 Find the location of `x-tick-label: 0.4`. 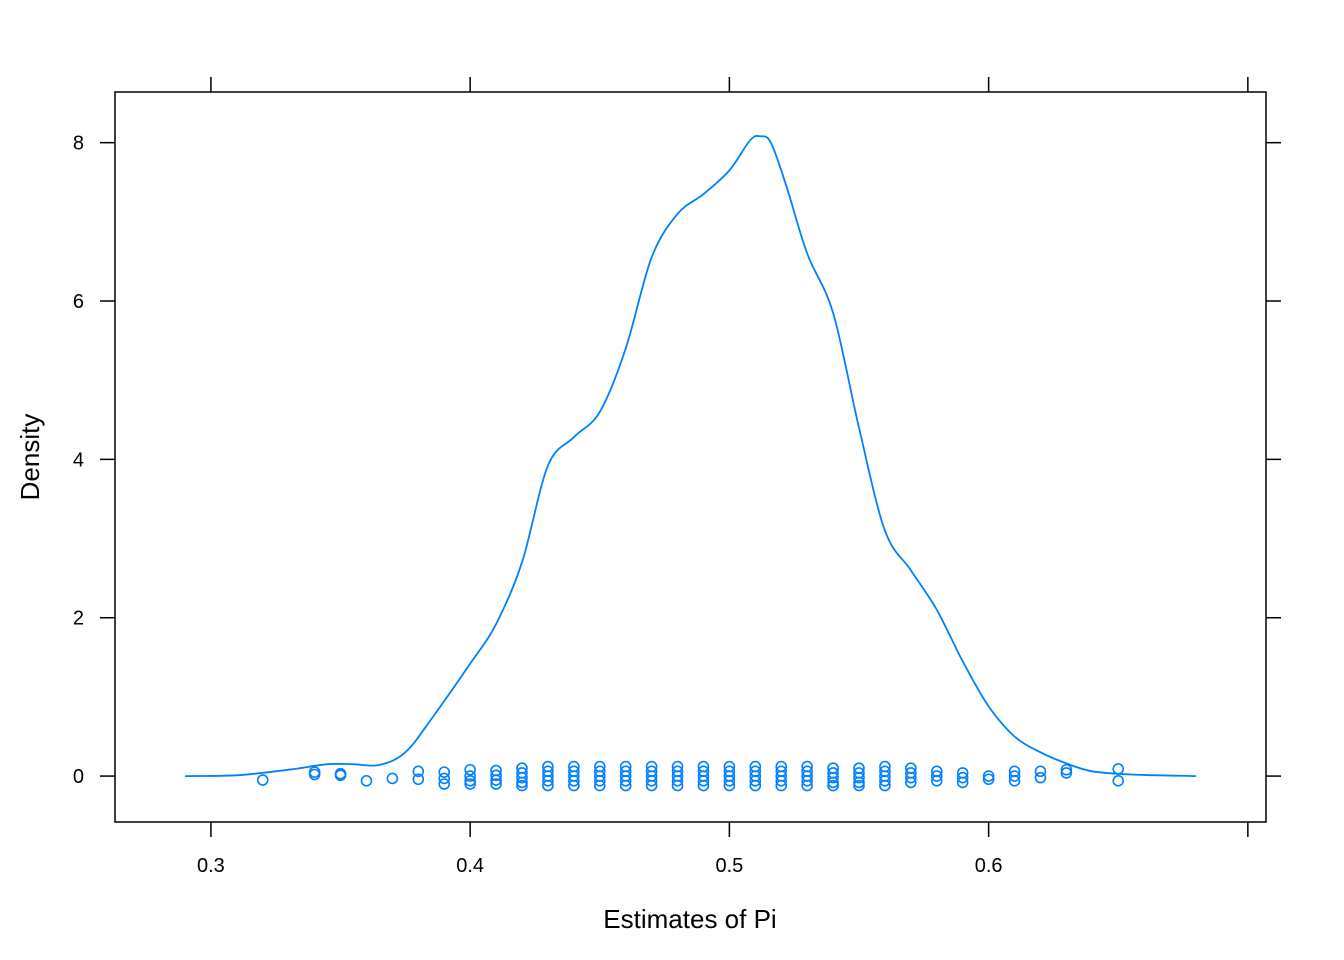

x-tick-label: 0.4 is located at coordinates (470, 866).